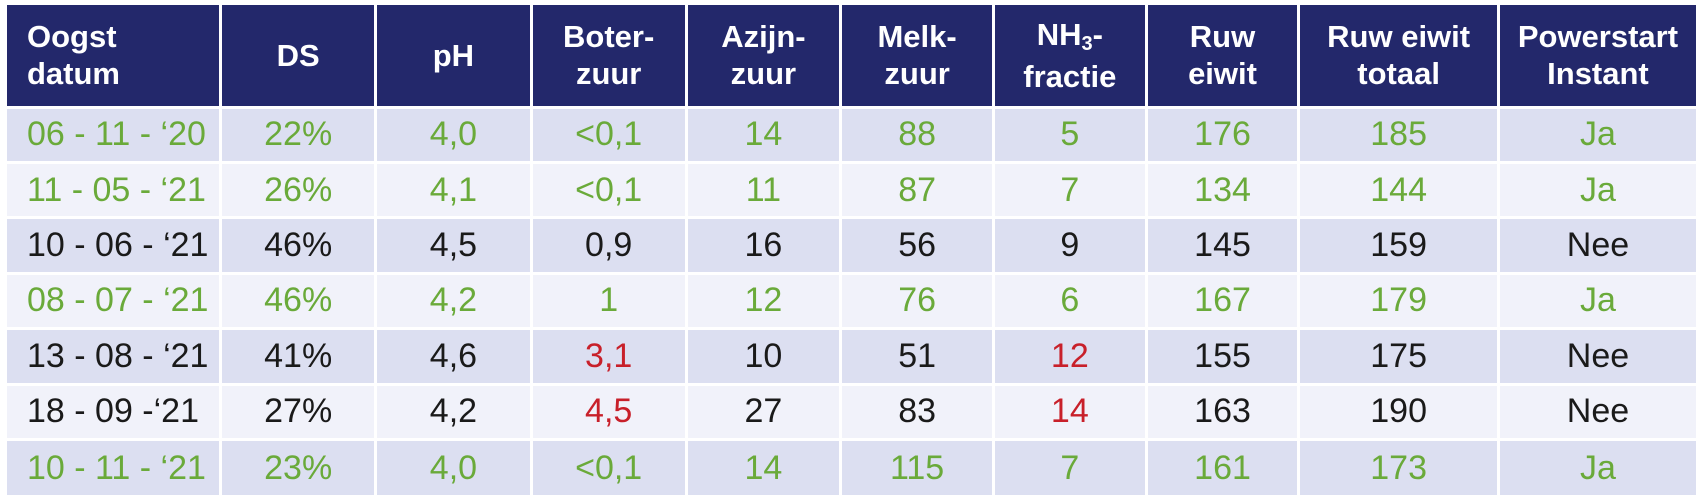 The image size is (1703, 500). I want to click on cell-ruw_eiwit_totaal: 173, so click(1399, 466).